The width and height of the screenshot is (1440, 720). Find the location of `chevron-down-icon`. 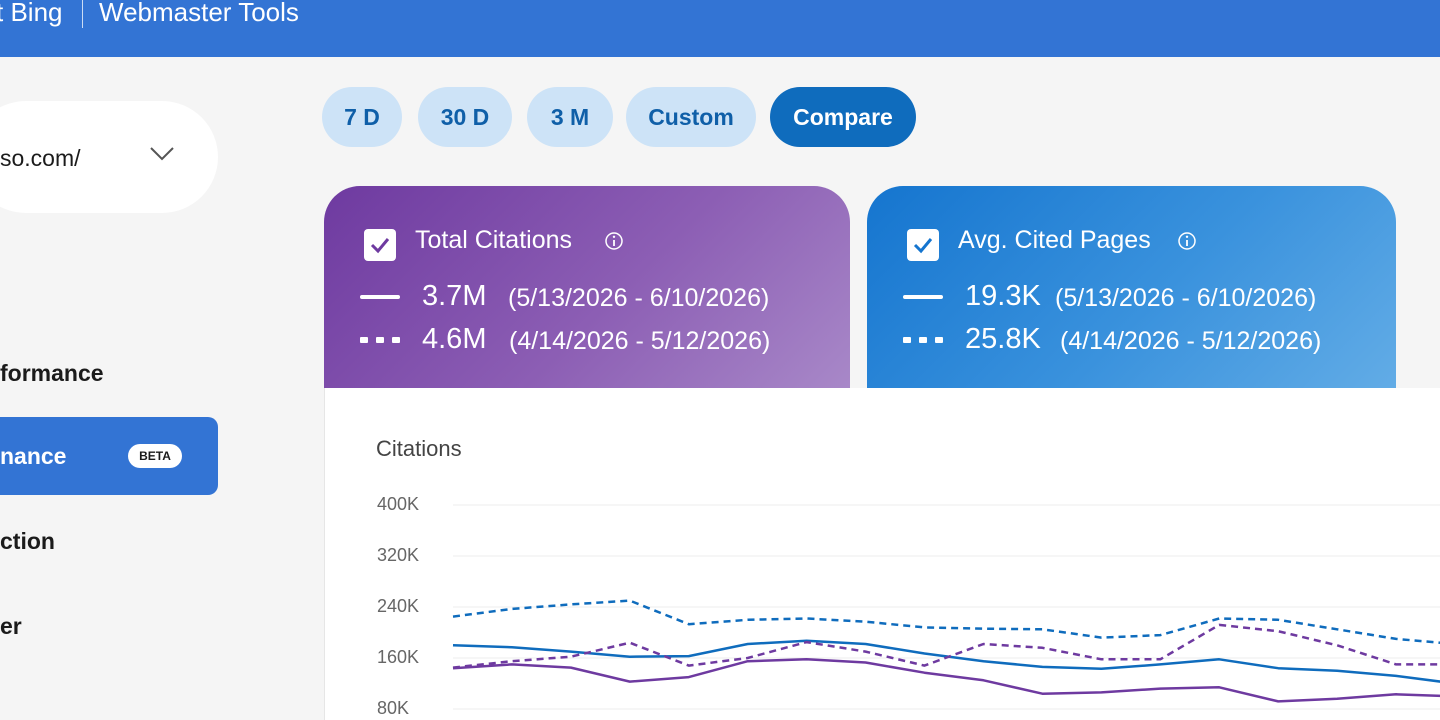

chevron-down-icon is located at coordinates (162, 154).